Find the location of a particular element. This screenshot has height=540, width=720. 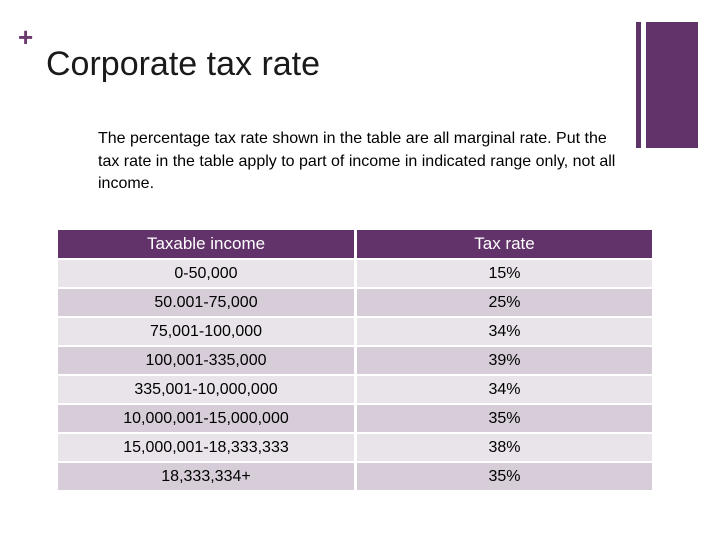

accent-bar-thin is located at coordinates (638, 85).